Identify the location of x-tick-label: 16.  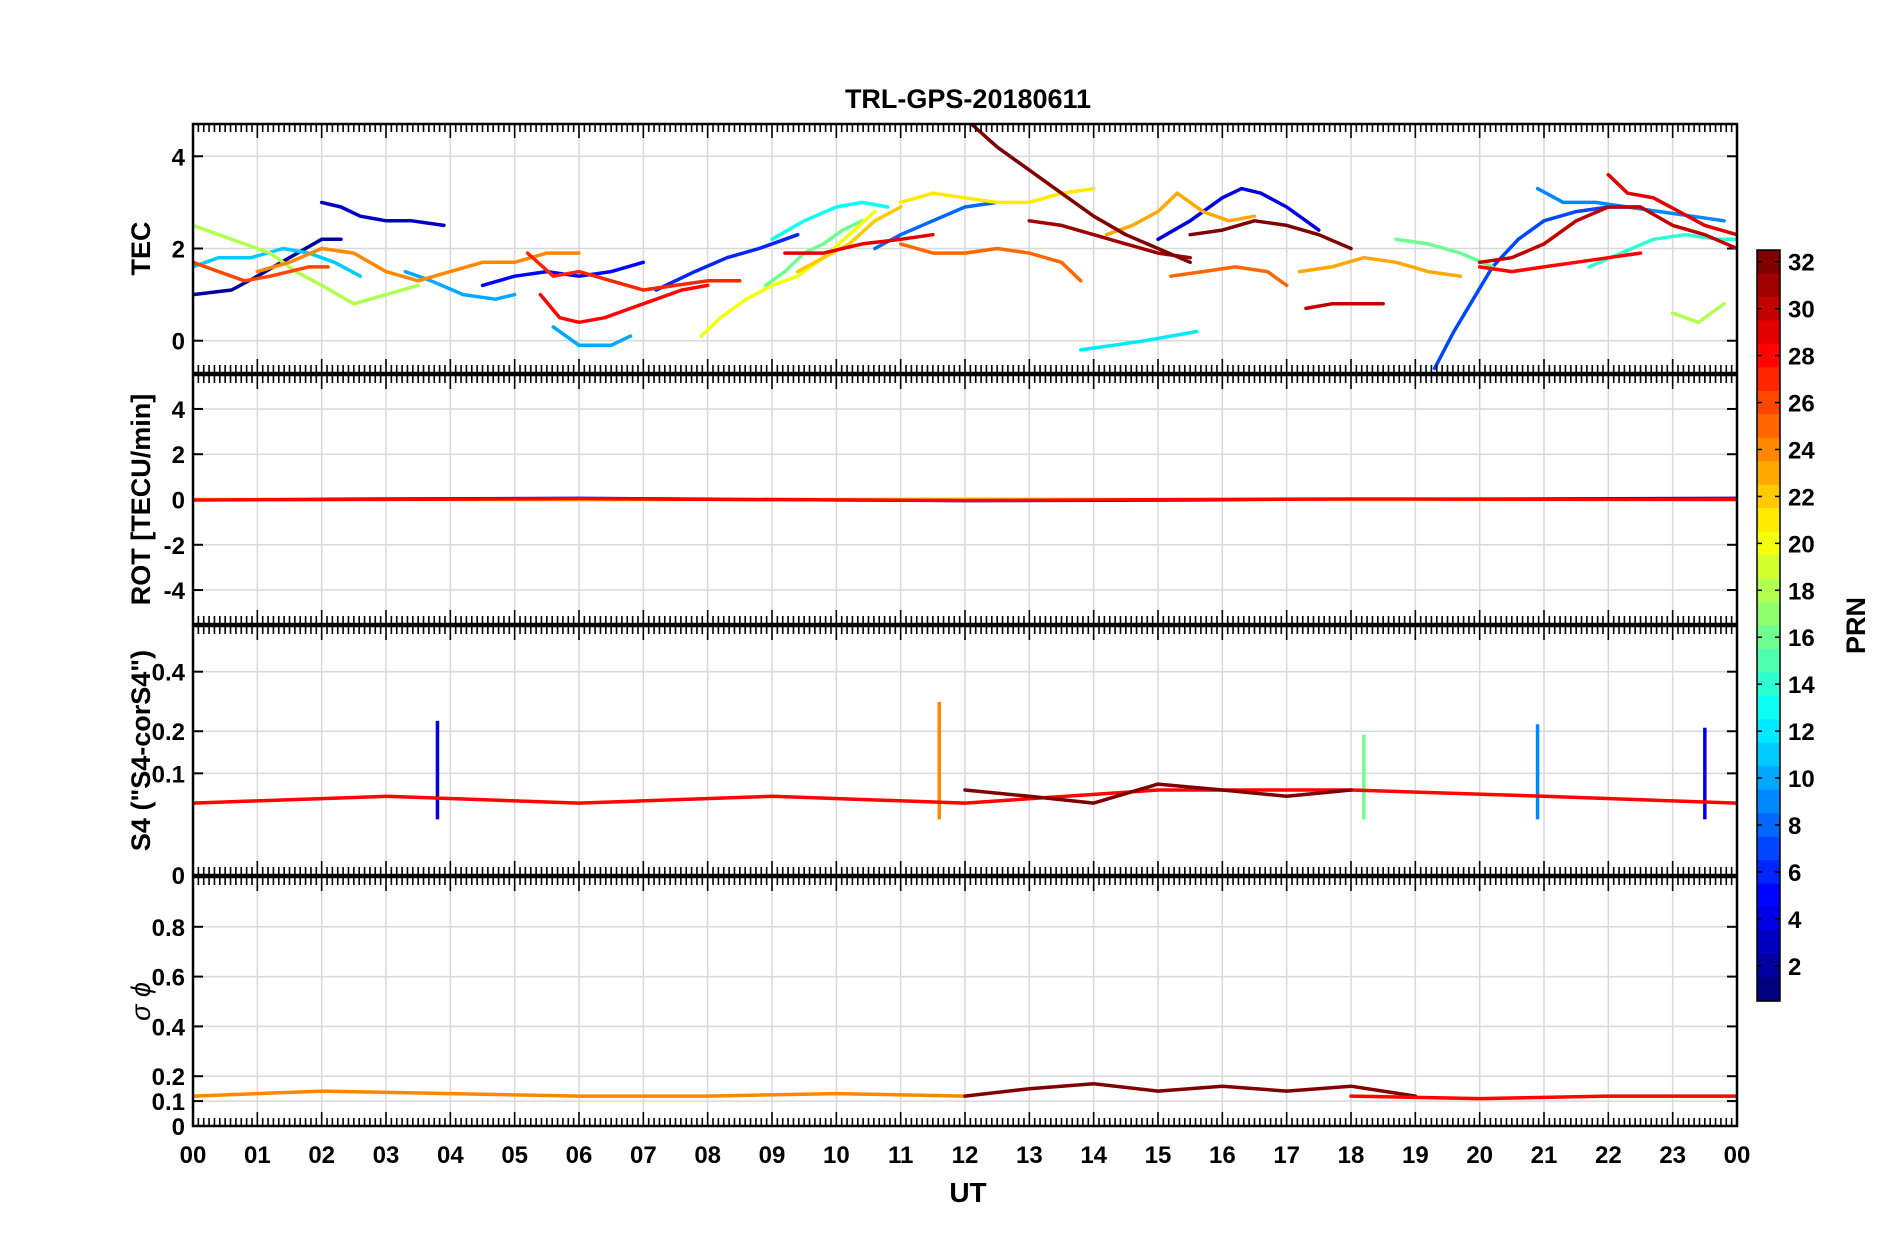
(1222, 1155).